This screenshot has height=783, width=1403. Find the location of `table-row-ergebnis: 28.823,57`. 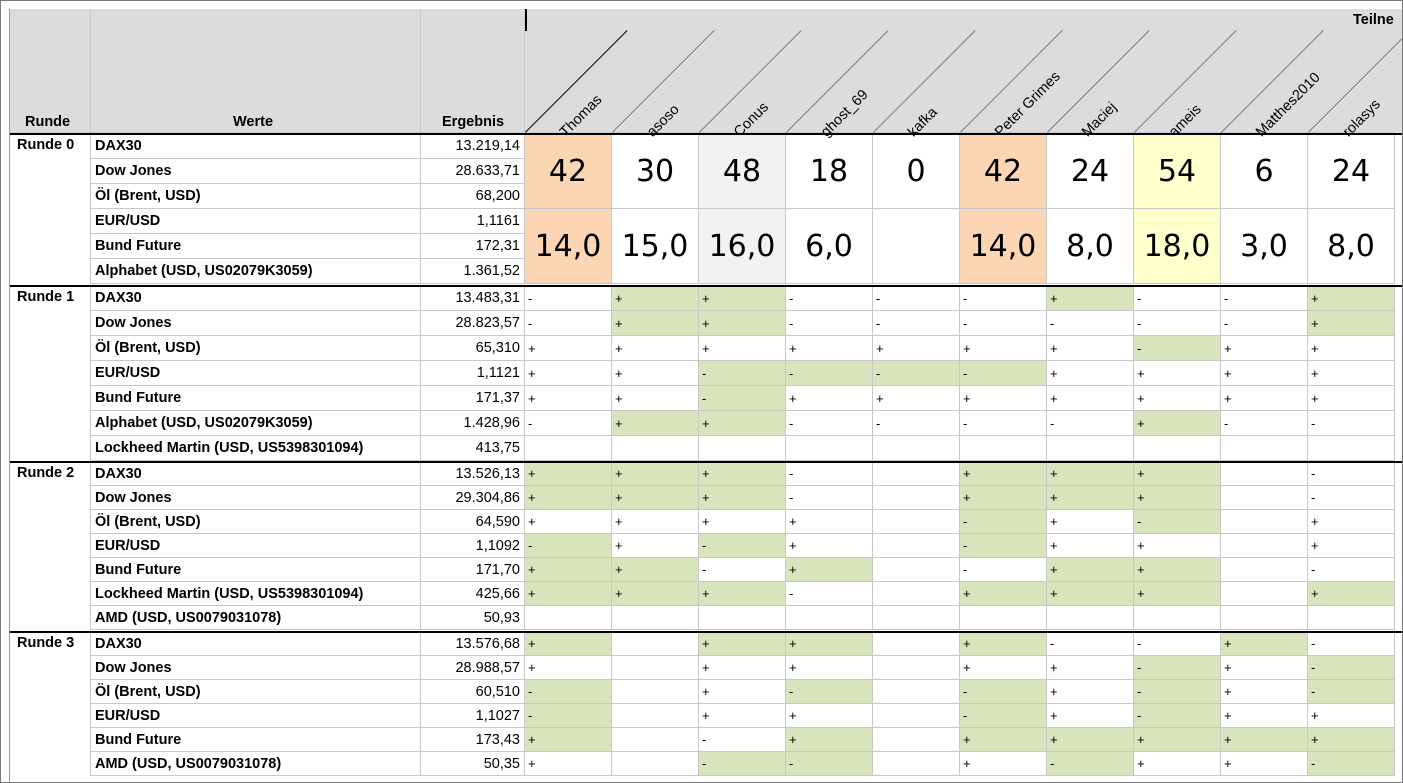

table-row-ergebnis: 28.823,57 is located at coordinates (473, 323).